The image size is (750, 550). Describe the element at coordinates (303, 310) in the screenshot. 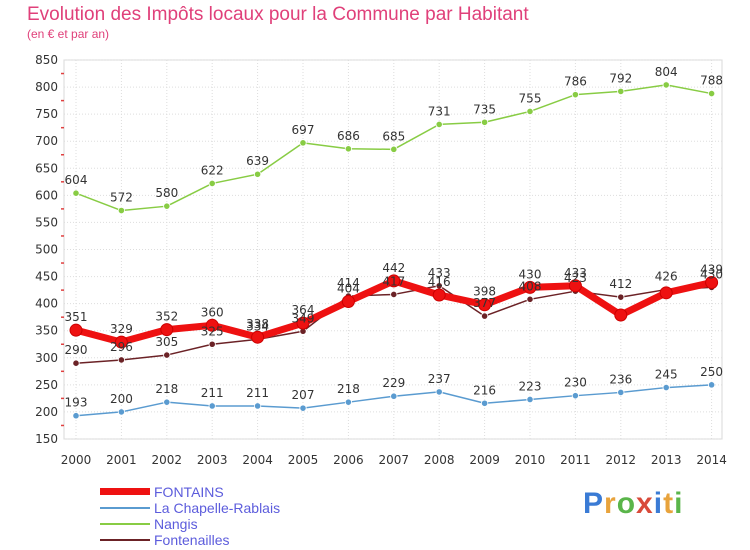

I see `data-label-fontains: 364` at that location.